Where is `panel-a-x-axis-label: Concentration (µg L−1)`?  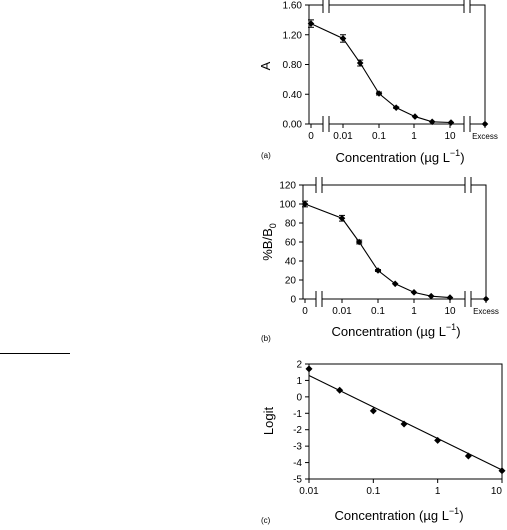 panel-a-x-axis-label: Concentration (µg L−1) is located at coordinates (399, 156).